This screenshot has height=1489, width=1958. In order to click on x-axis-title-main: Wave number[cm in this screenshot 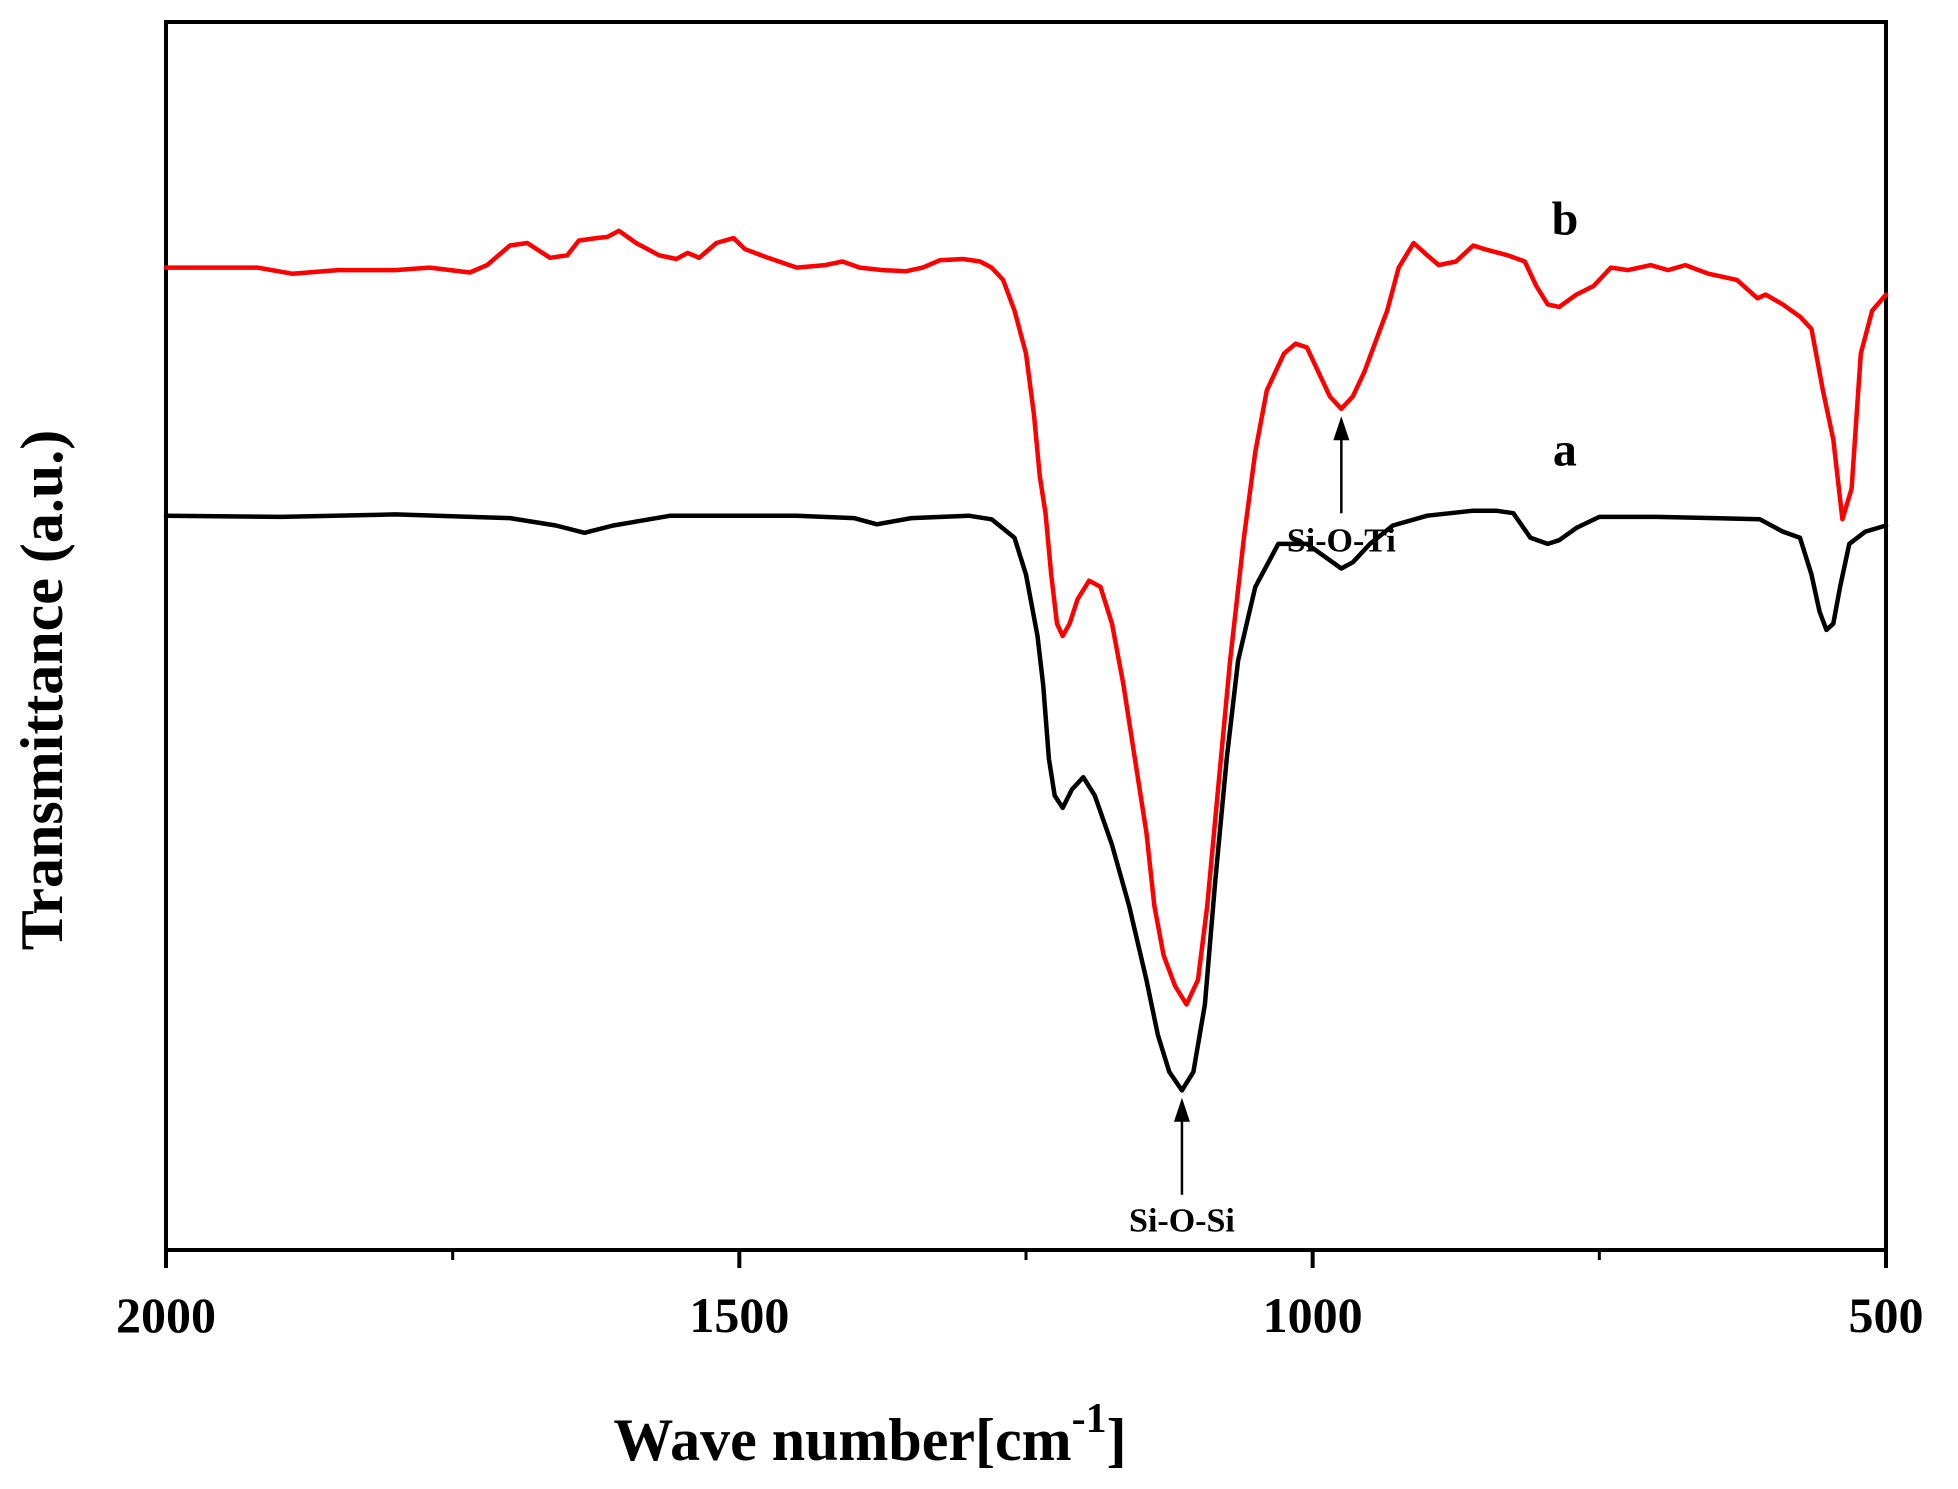, I will do `click(842, 1440)`.